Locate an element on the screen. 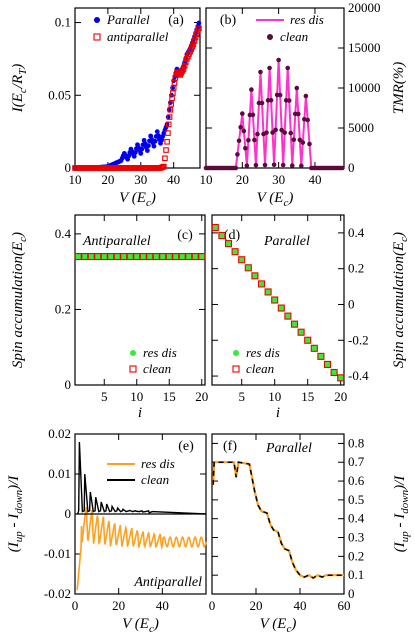 The height and width of the screenshot is (634, 415). x-tick-label: 15 is located at coordinates (307, 396).